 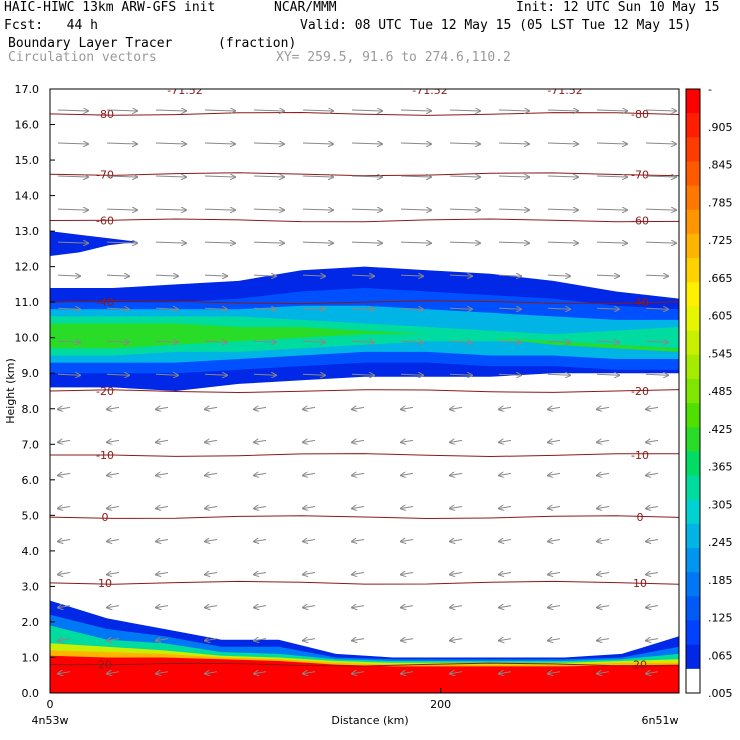 What do you see at coordinates (720, 165) in the screenshot?
I see `colorbar-label: .845` at bounding box center [720, 165].